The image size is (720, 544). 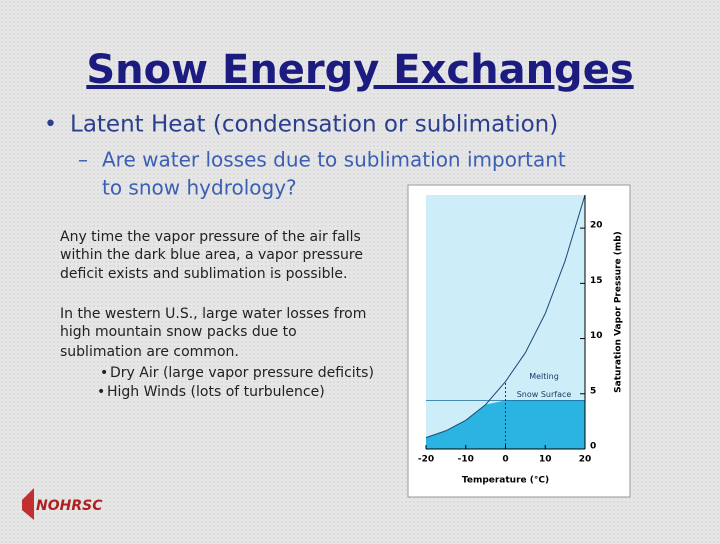 I want to click on y-tick-label: 0, so click(x=593, y=447).